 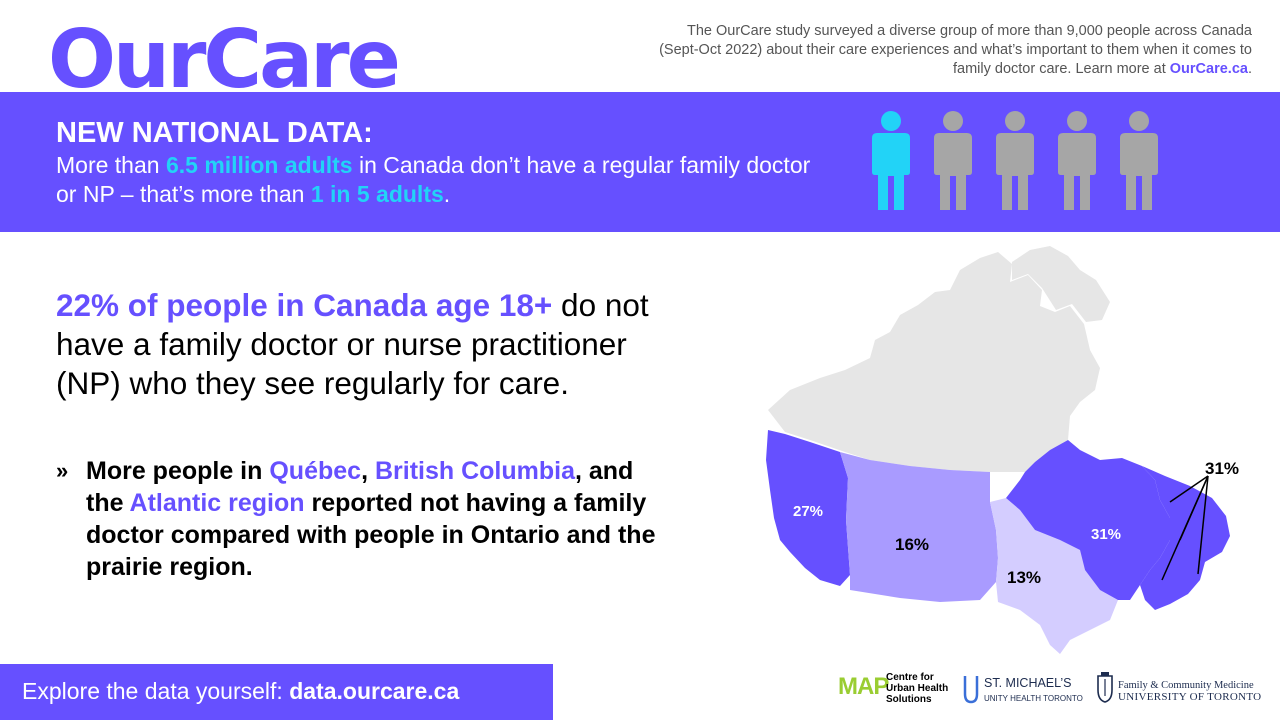 I want to click on bullet-text-part: , and the, so click(x=360, y=487).